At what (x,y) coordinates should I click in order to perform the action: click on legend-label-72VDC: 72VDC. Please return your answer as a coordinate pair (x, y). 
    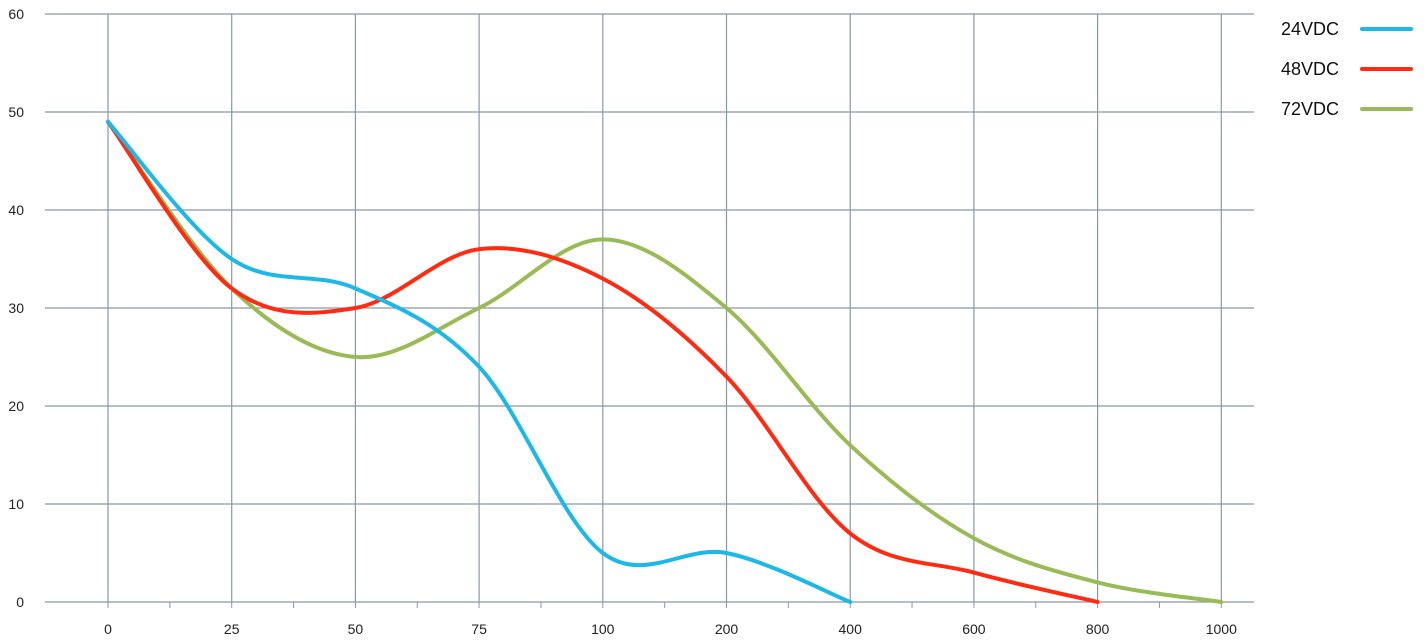
    Looking at the image, I should click on (1310, 109).